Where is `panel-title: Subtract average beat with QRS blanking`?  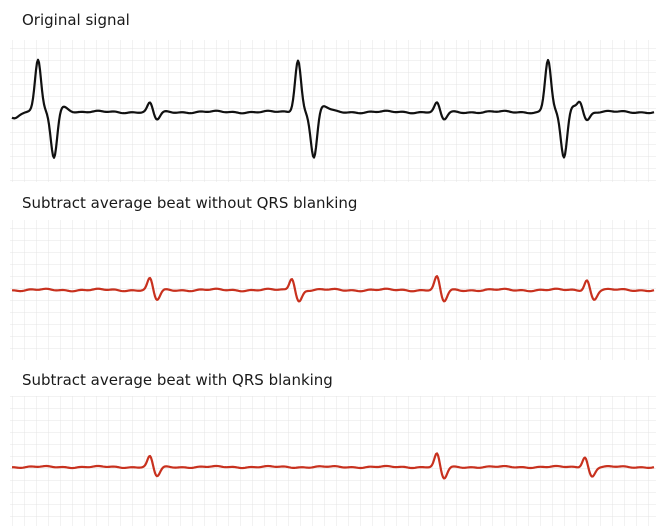 panel-title: Subtract average beat with QRS blanking is located at coordinates (177, 380).